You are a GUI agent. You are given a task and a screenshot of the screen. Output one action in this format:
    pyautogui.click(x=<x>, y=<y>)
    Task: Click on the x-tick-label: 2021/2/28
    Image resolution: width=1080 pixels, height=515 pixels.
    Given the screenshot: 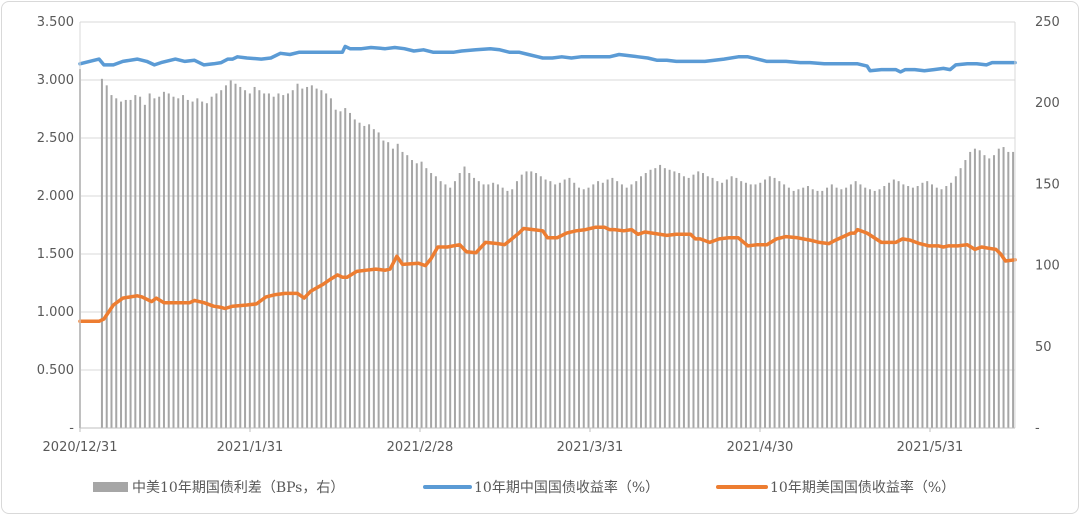 What is the action you would take?
    pyautogui.click(x=420, y=447)
    